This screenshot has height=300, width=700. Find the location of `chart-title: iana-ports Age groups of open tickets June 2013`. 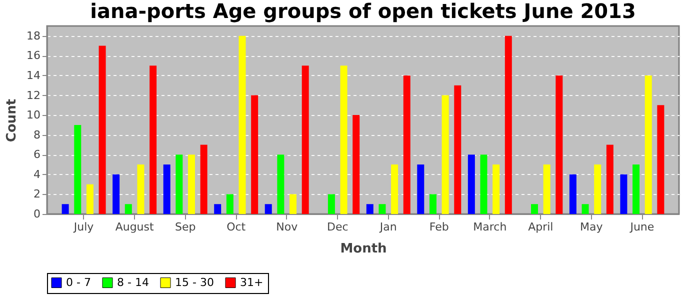

chart-title: iana-ports Age groups of open tickets June 2013 is located at coordinates (363, 11).